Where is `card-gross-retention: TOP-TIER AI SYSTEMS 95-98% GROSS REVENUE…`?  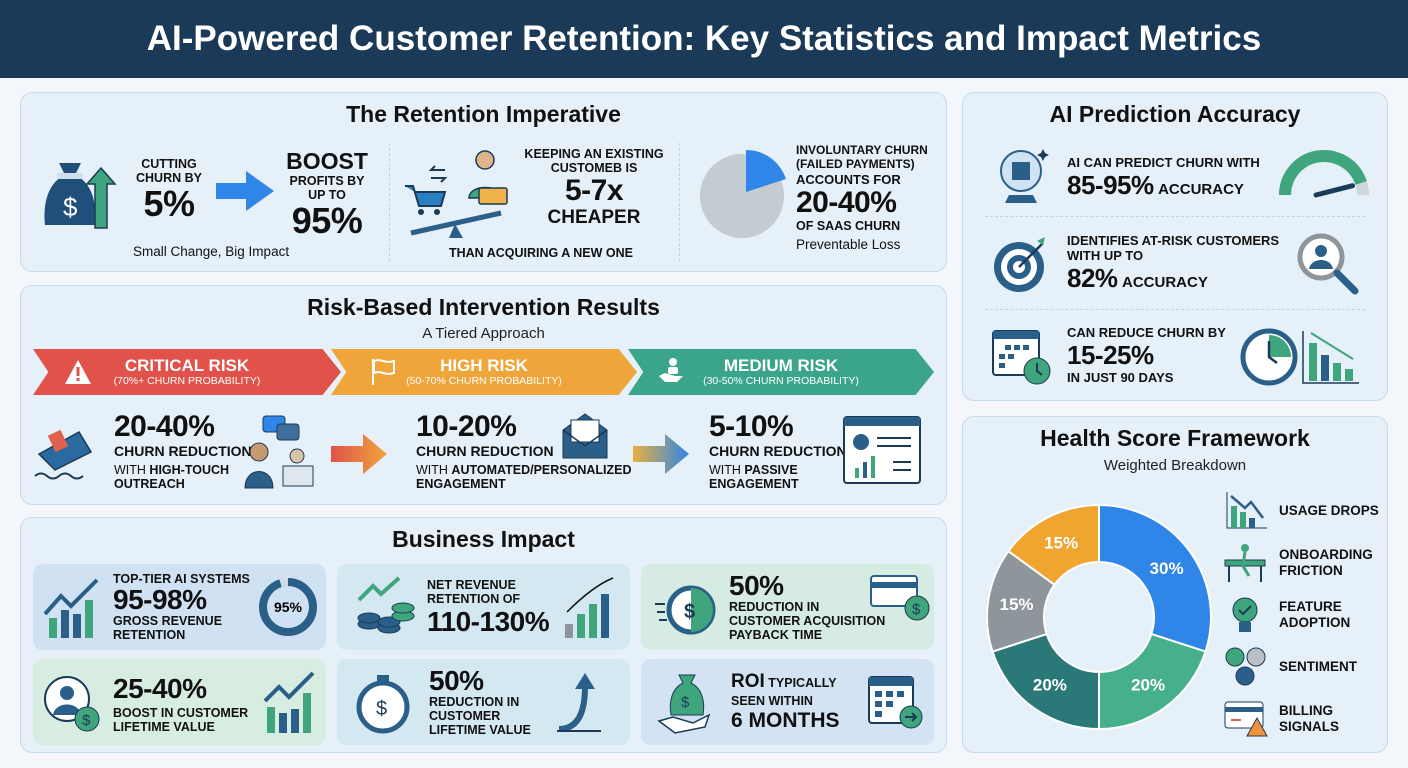 card-gross-retention: TOP-TIER AI SYSTEMS 95-98% GROSS REVENUE… is located at coordinates (179, 607).